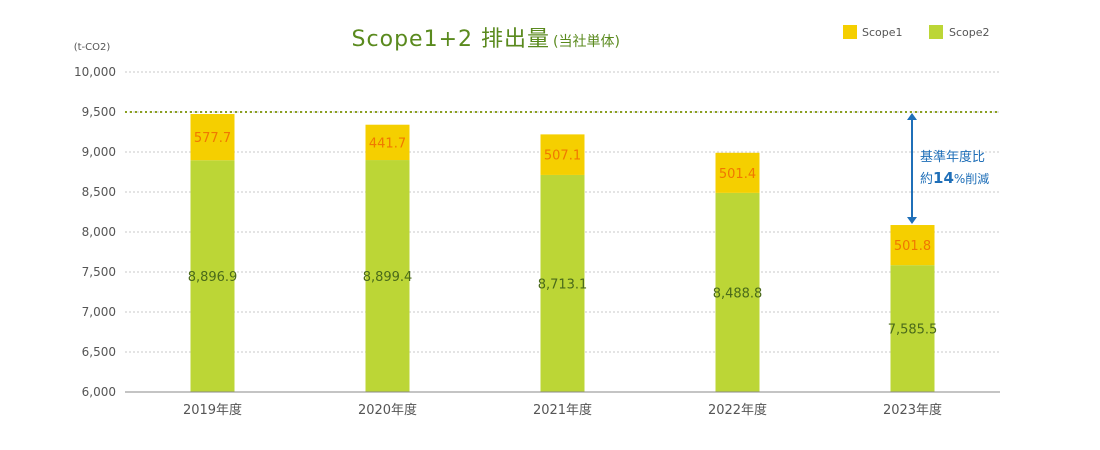  Describe the element at coordinates (451, 39) in the screenshot. I see `chart-title: Scope1+2 排出量` at that location.